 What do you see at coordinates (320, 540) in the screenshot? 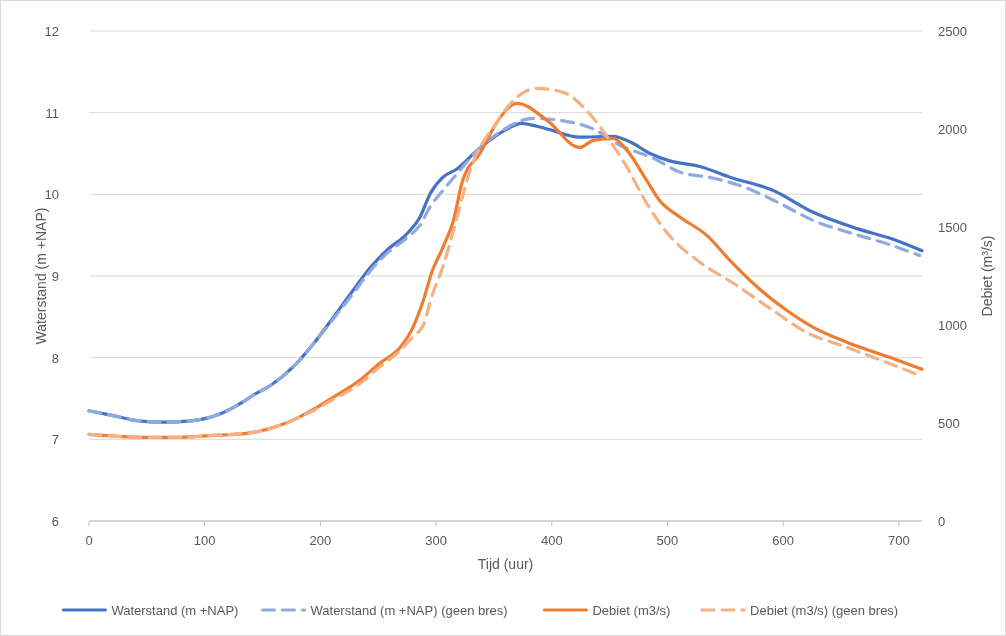
I see `x-tick-label: 200` at bounding box center [320, 540].